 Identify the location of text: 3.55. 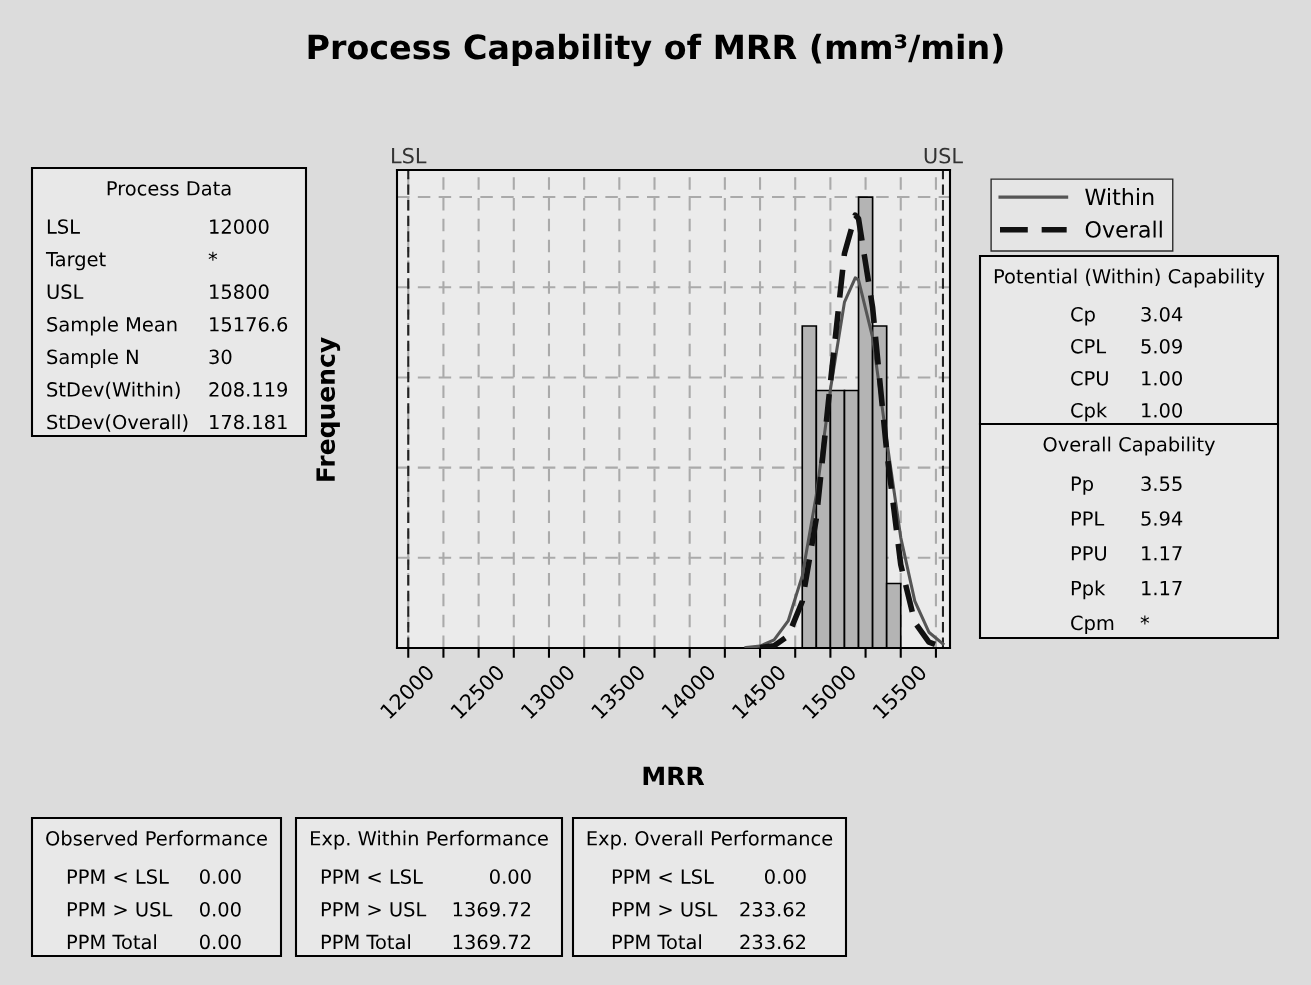
(1161, 484).